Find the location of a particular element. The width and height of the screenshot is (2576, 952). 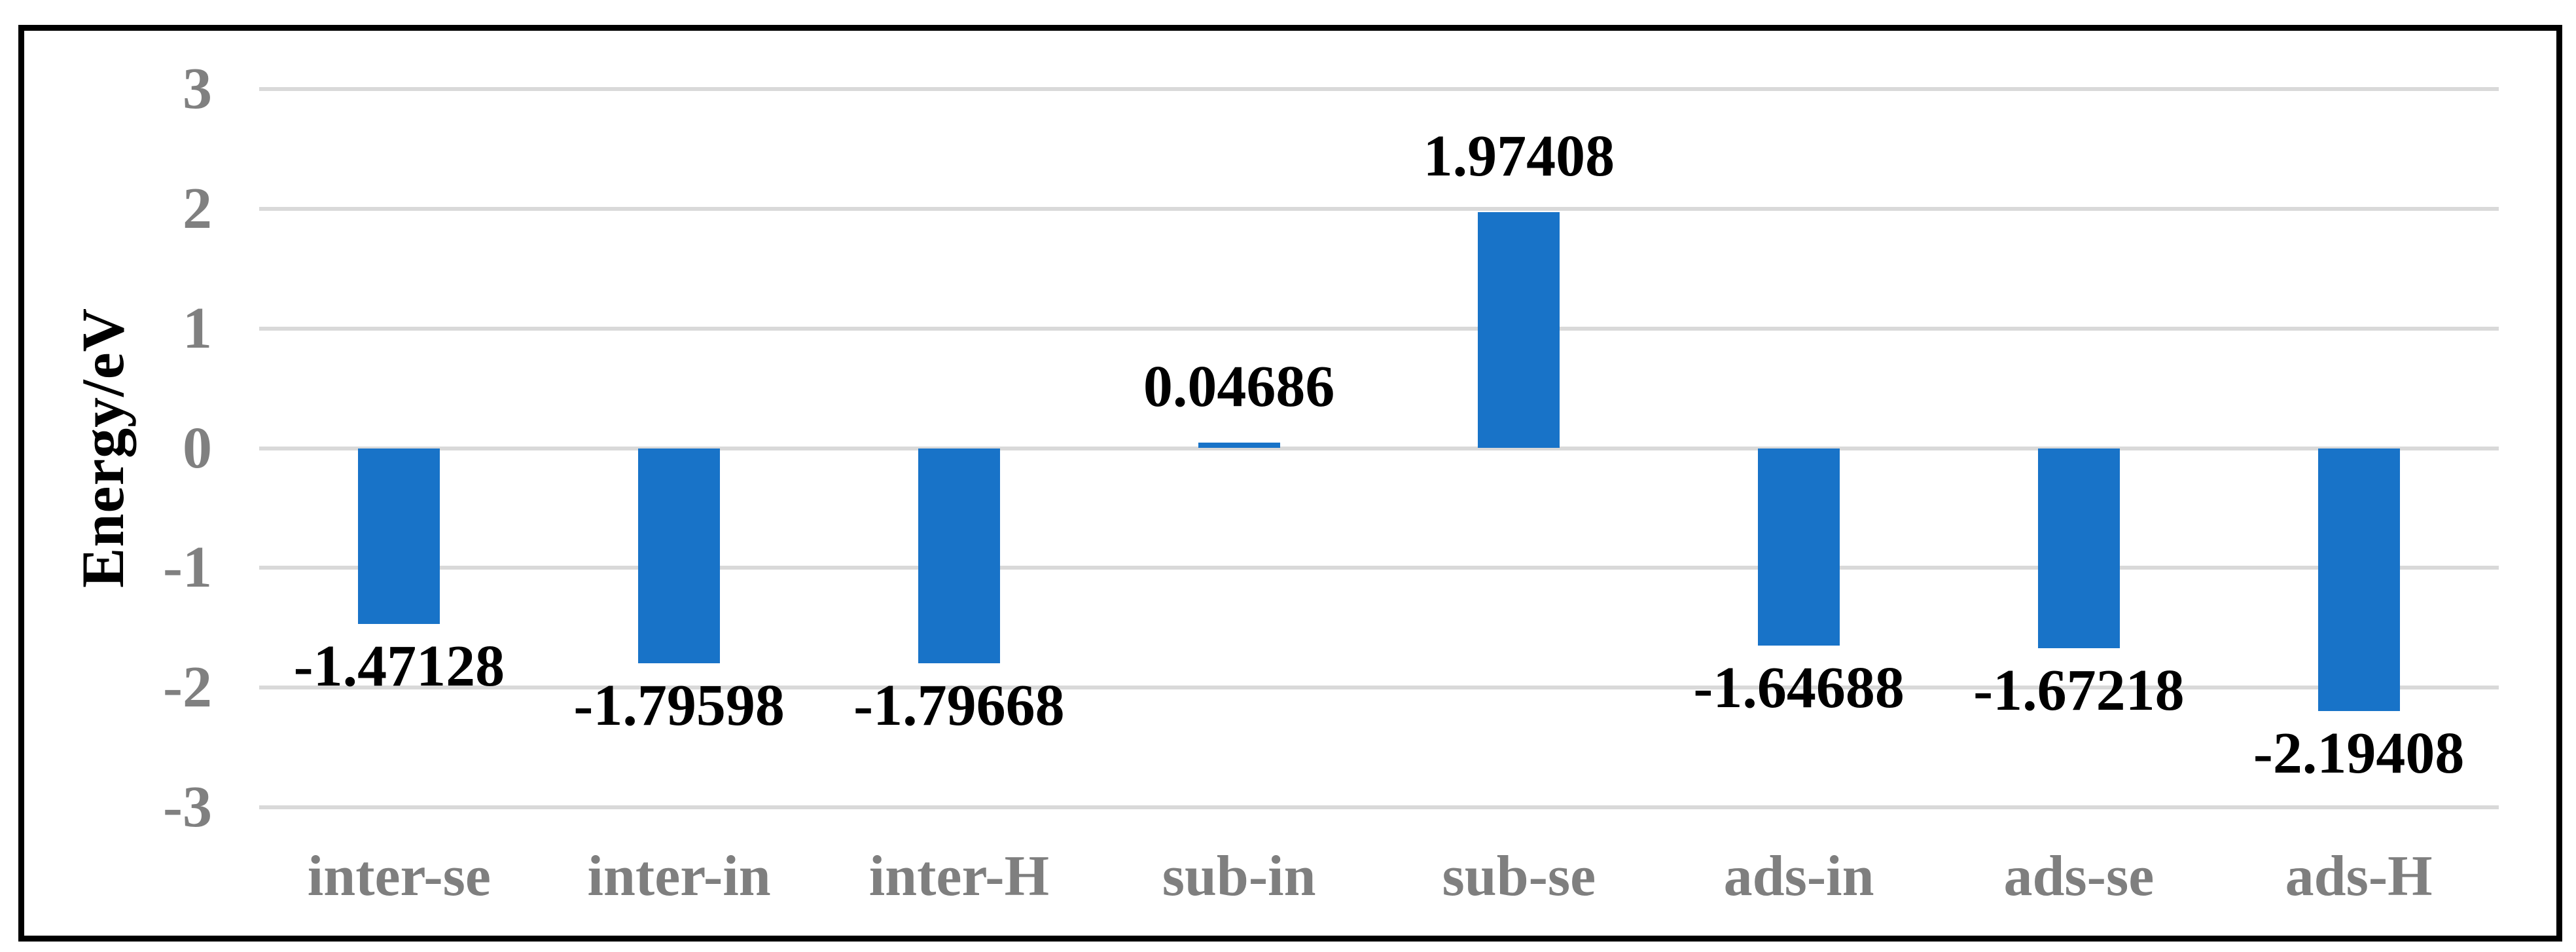

y-tick-label--1: -1 is located at coordinates (187, 567).